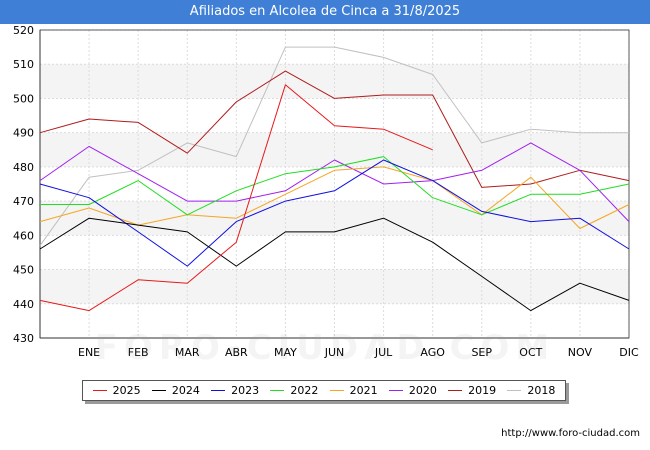 This screenshot has height=450, width=650. Describe the element at coordinates (126, 390) in the screenshot. I see `legend-label: 2025` at that location.